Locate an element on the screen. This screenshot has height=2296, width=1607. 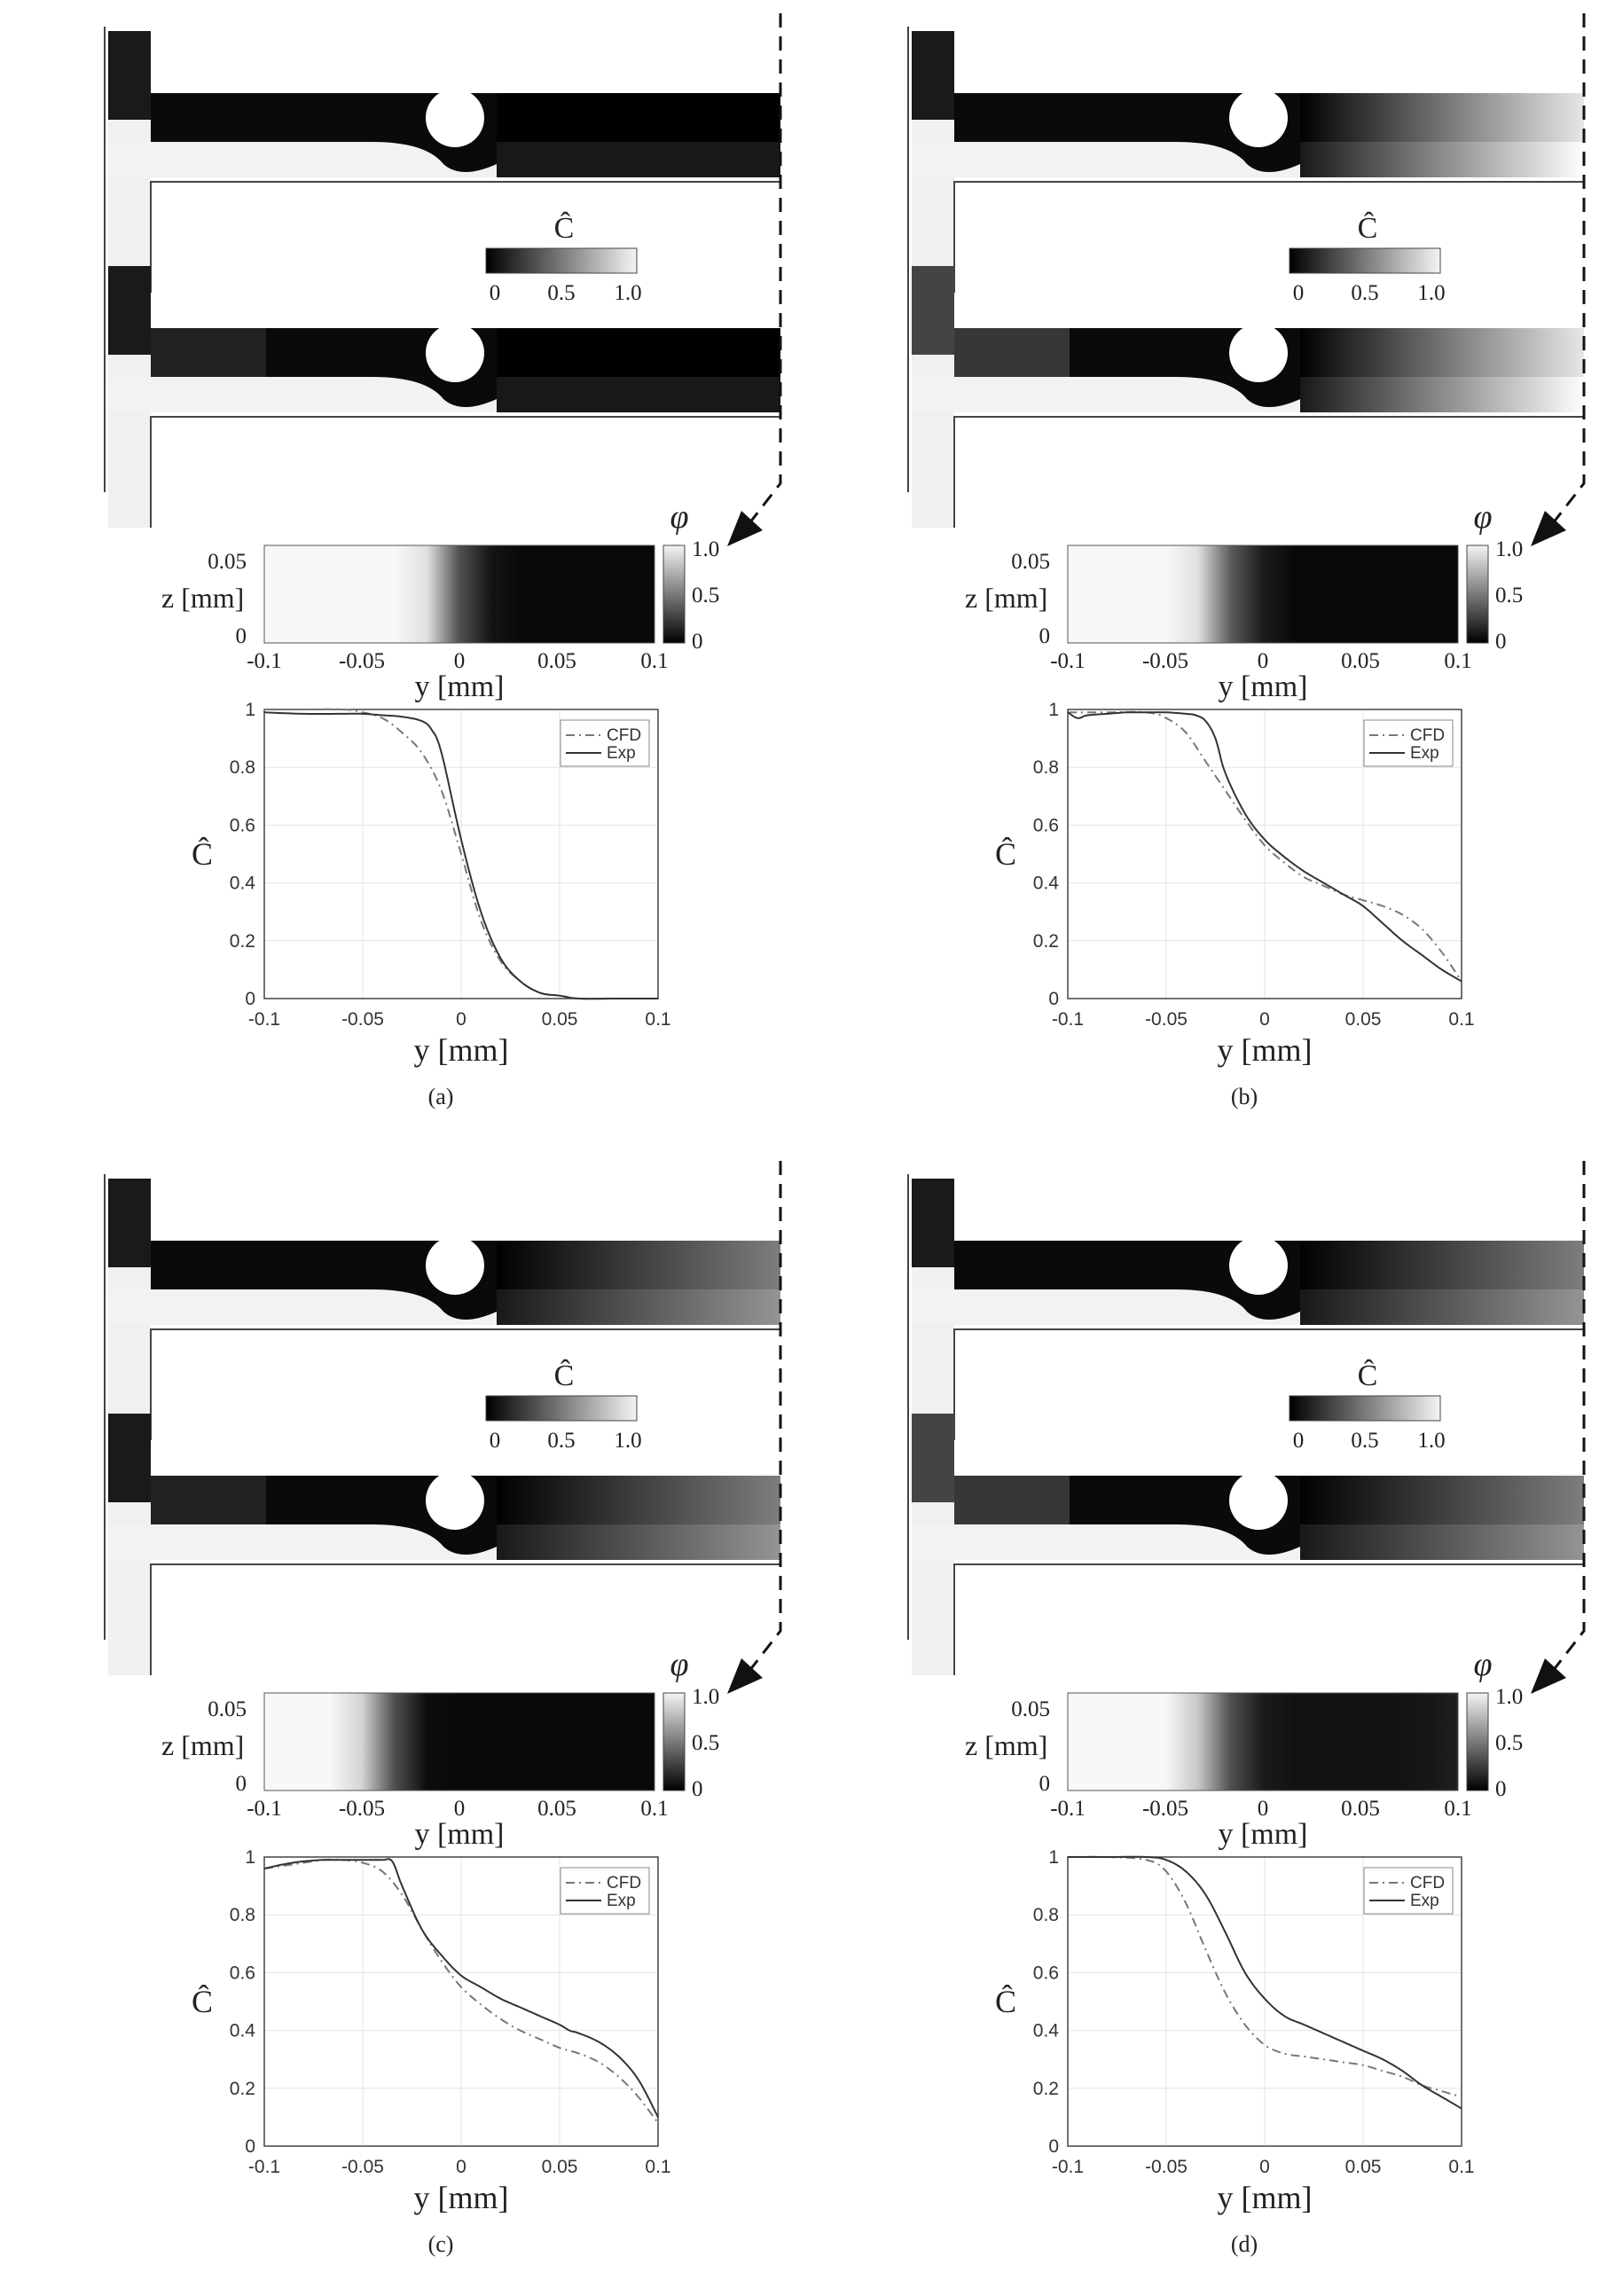
dashed-connector is located at coordinates (765, 268).